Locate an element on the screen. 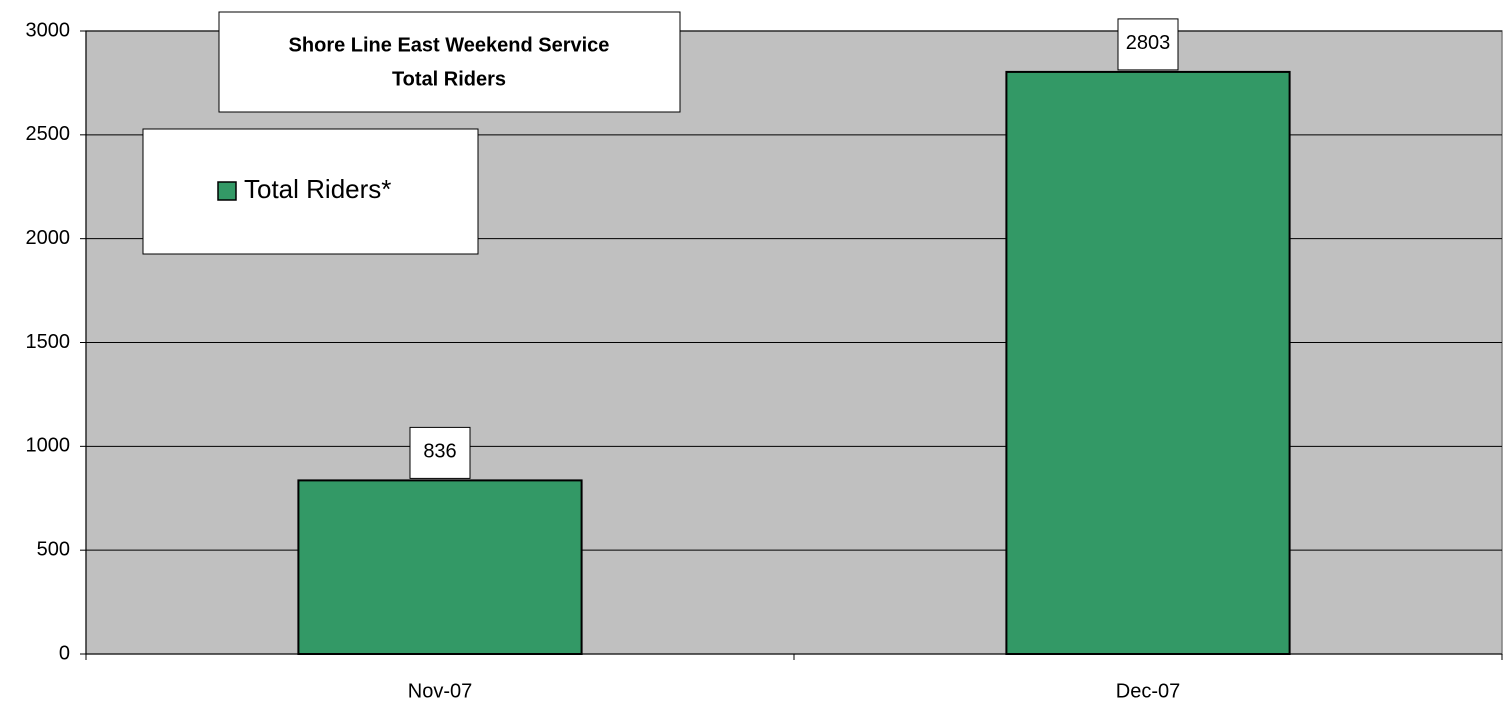 The image size is (1508, 708). x-tick-label: Dec-07 is located at coordinates (1148, 691).